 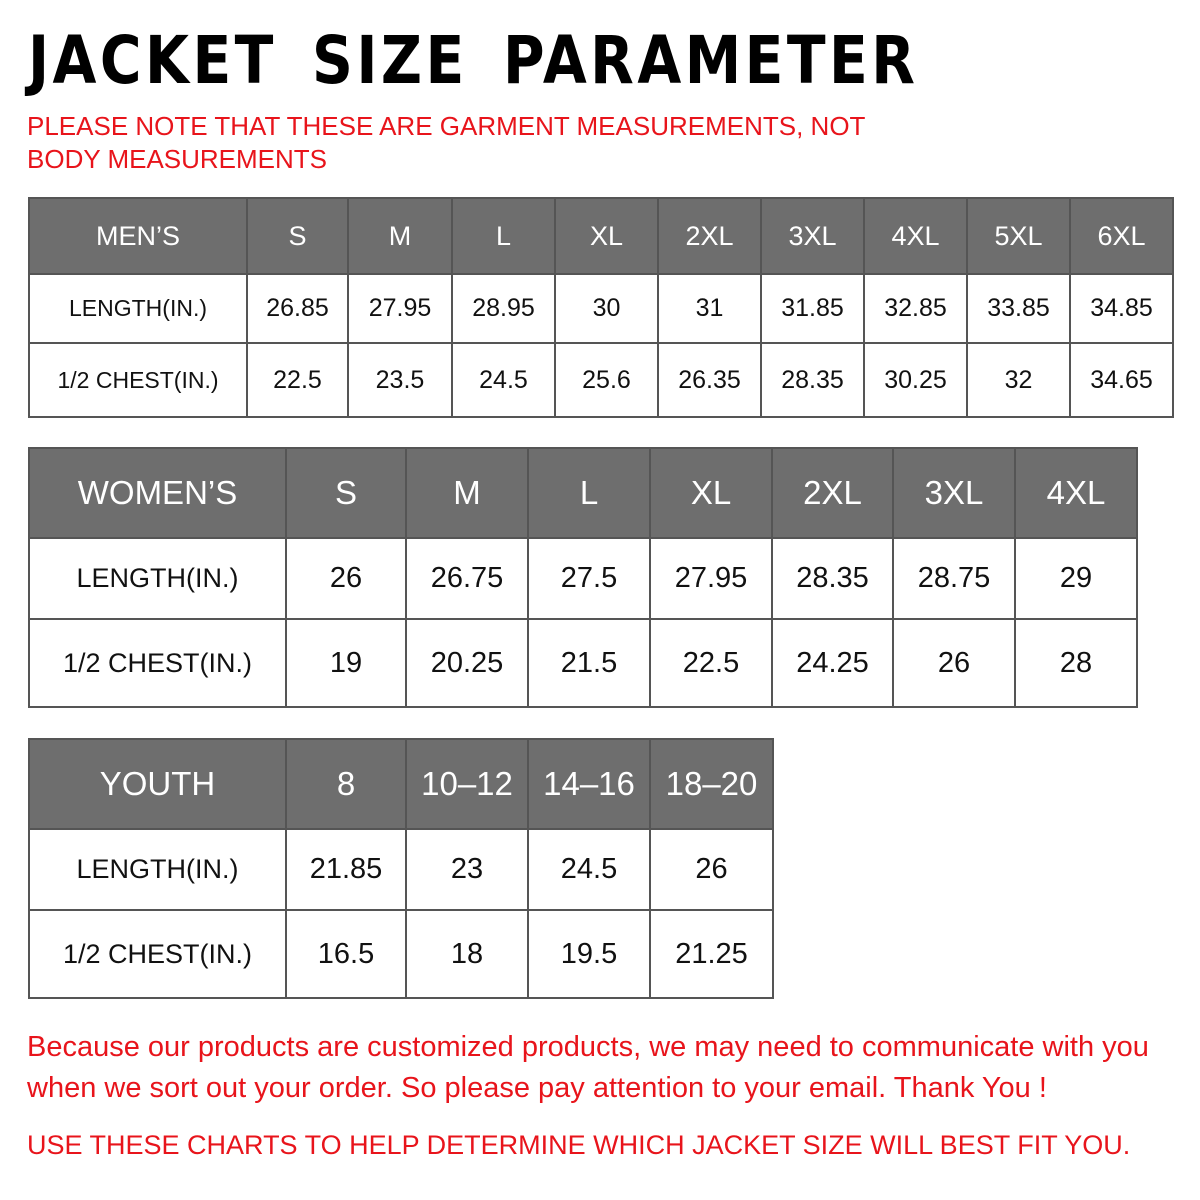 What do you see at coordinates (467, 784) in the screenshot?
I see `size-header: 10–12` at bounding box center [467, 784].